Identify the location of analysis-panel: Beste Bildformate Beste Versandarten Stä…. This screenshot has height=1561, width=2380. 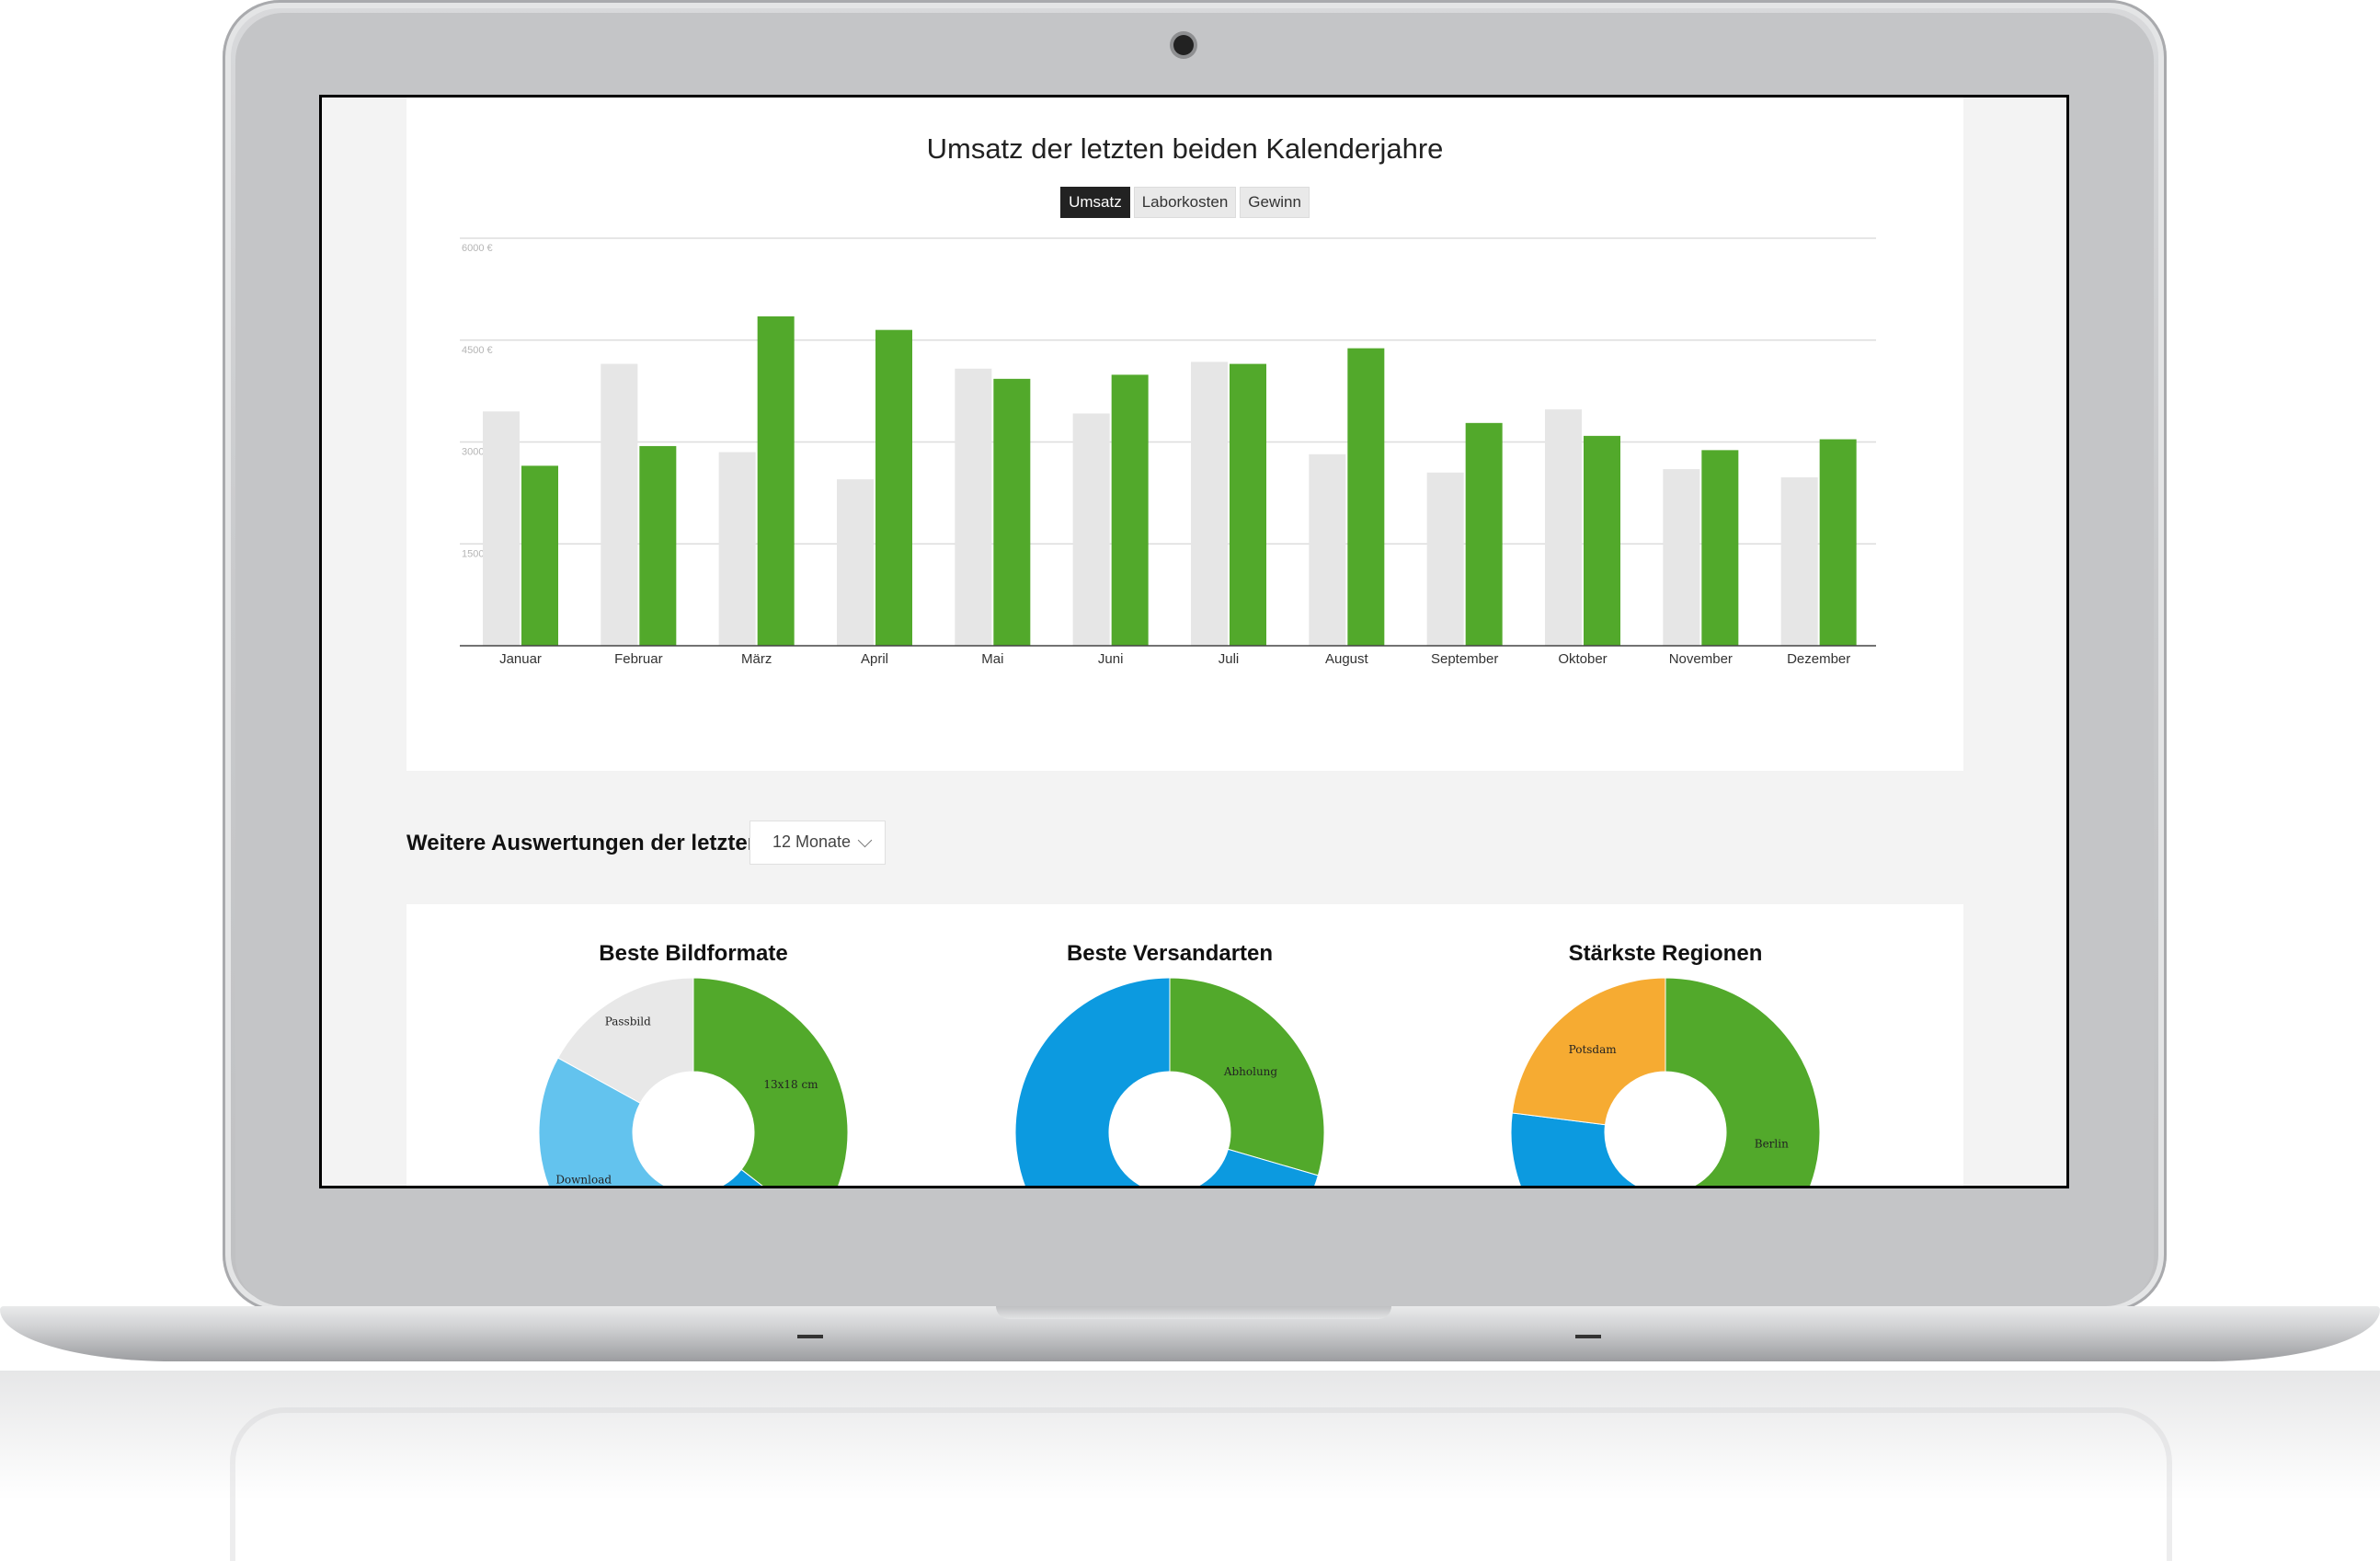
(1184, 1045).